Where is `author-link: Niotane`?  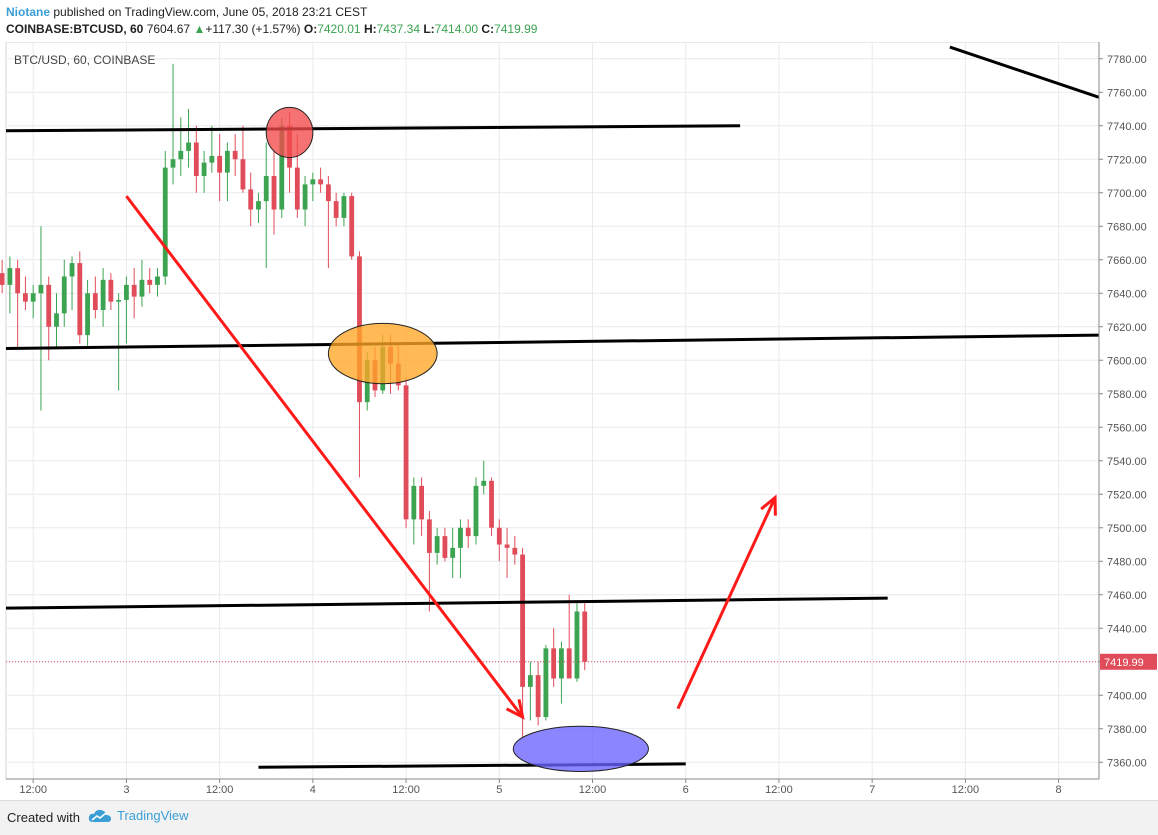
author-link: Niotane is located at coordinates (28, 12).